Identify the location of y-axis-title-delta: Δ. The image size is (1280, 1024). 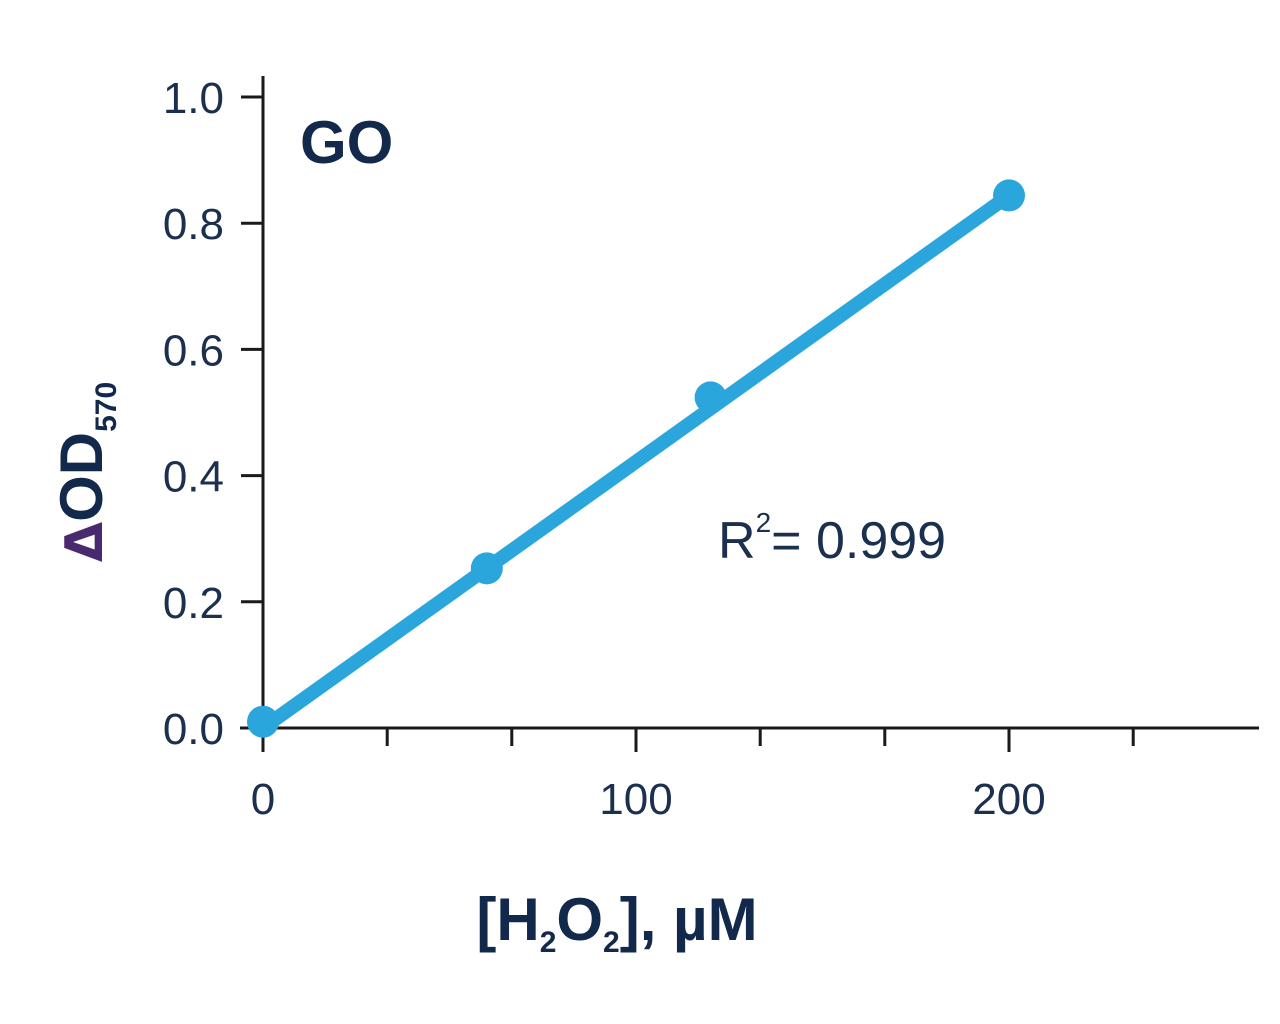
(85, 542).